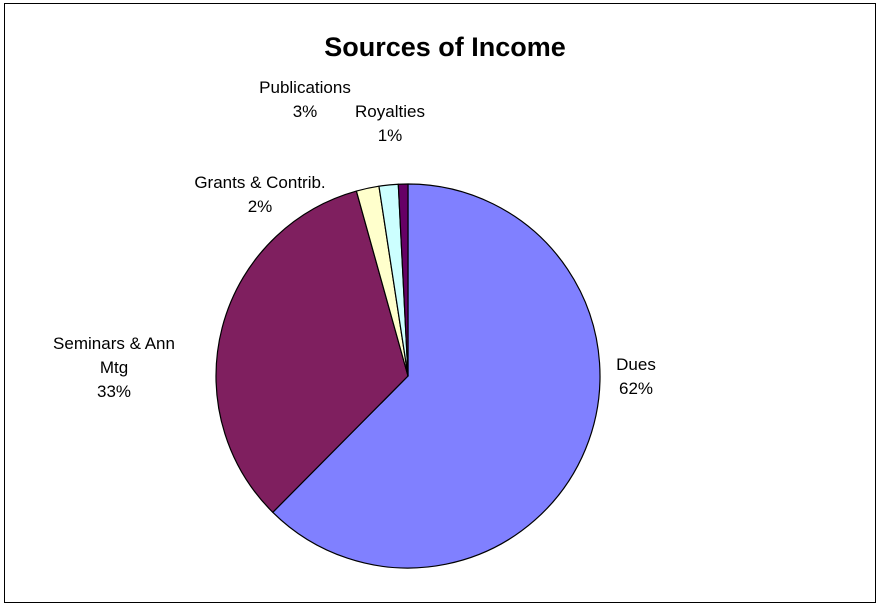  What do you see at coordinates (636, 376) in the screenshot?
I see `slice-label-0: Dues 62%` at bounding box center [636, 376].